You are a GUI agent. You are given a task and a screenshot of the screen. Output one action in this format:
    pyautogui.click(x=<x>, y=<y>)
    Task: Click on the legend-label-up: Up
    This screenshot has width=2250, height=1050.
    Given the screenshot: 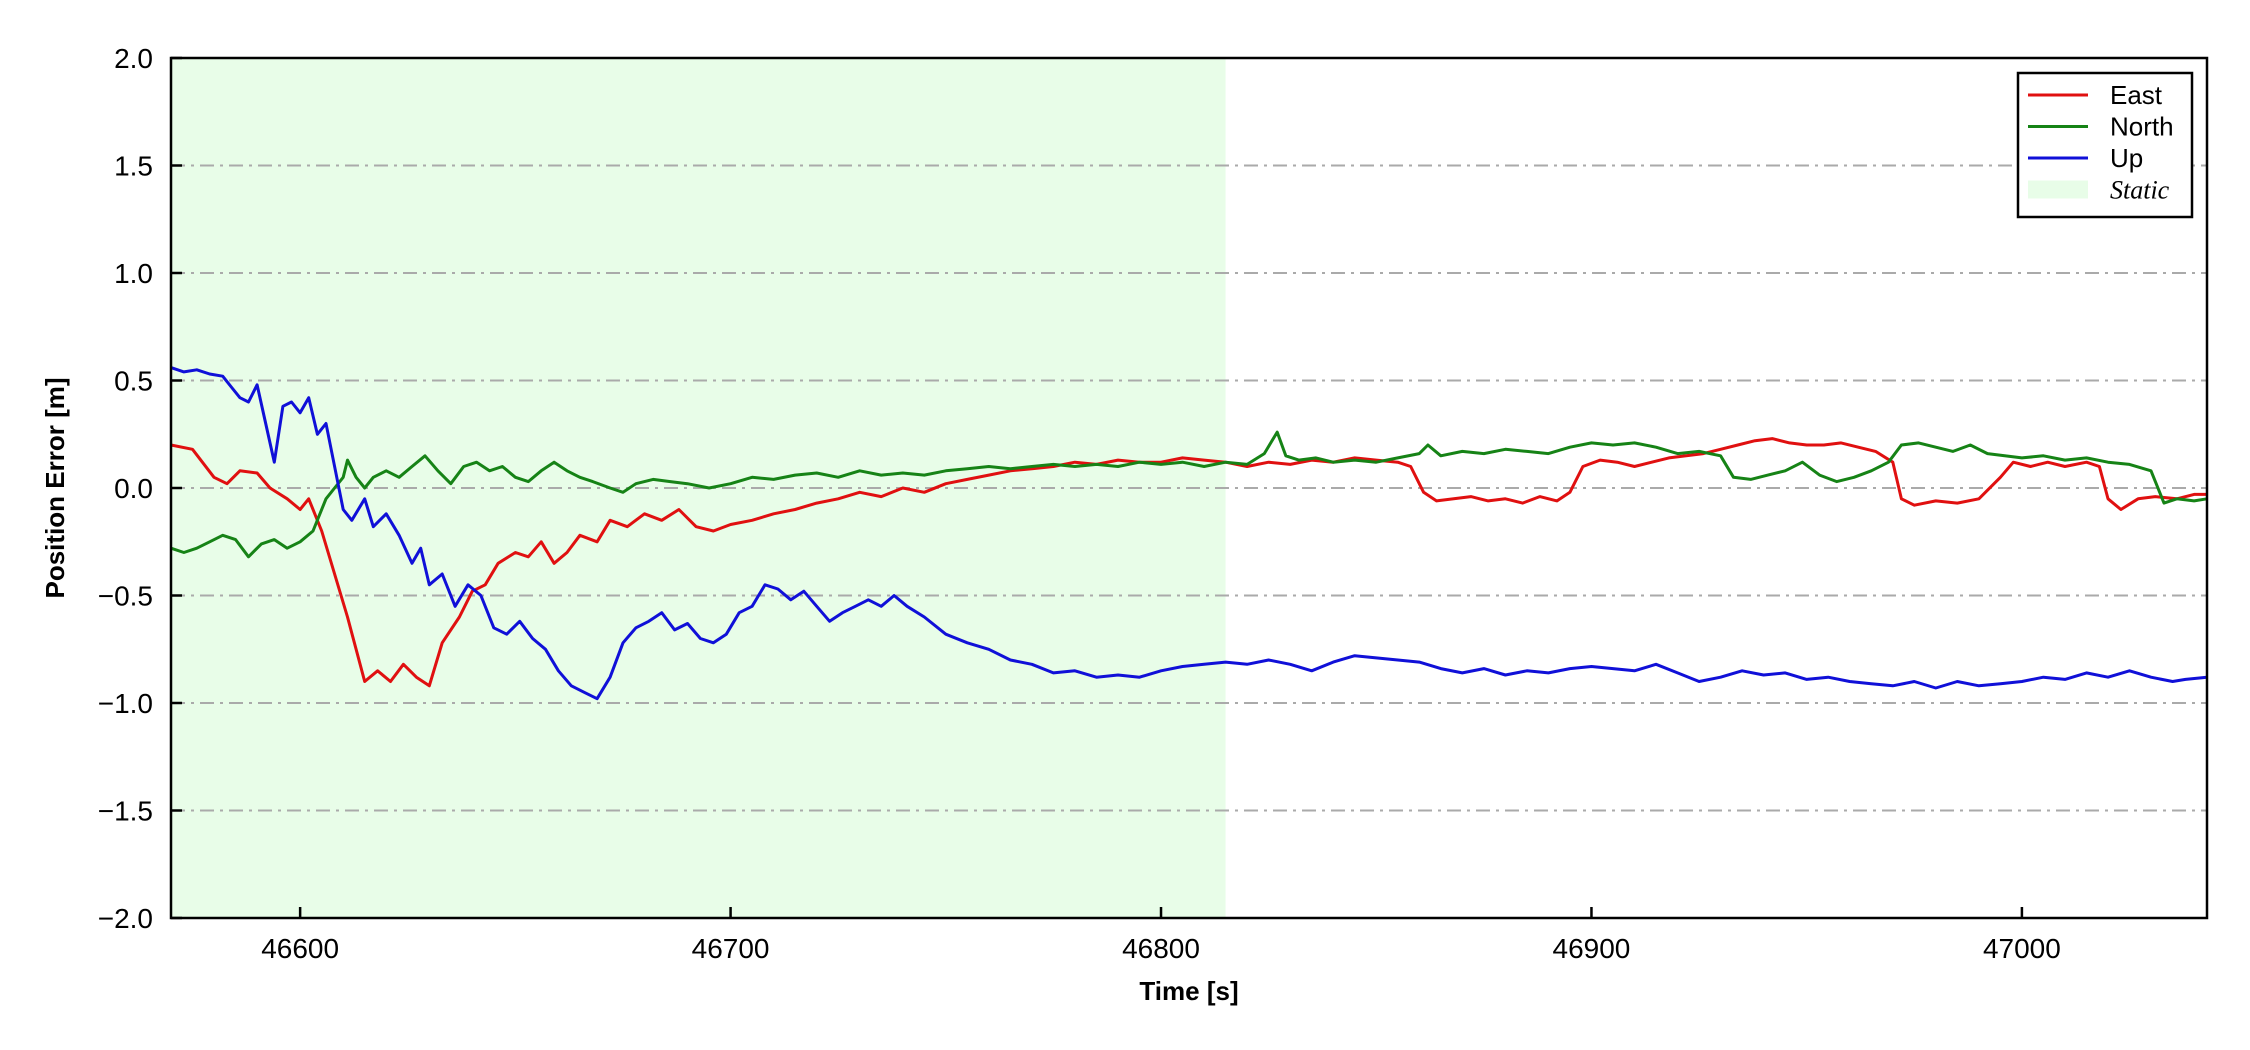 What is the action you would take?
    pyautogui.click(x=2126, y=158)
    